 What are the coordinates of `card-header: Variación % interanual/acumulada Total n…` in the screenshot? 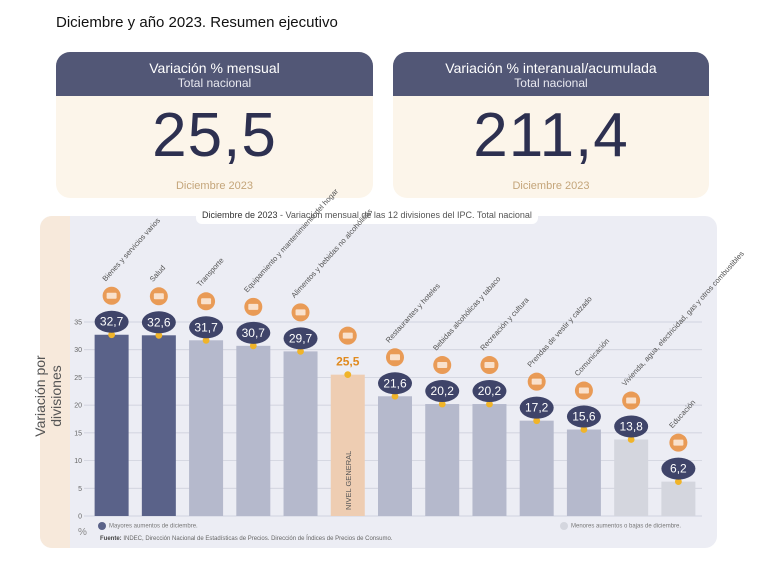 It's located at (551, 74).